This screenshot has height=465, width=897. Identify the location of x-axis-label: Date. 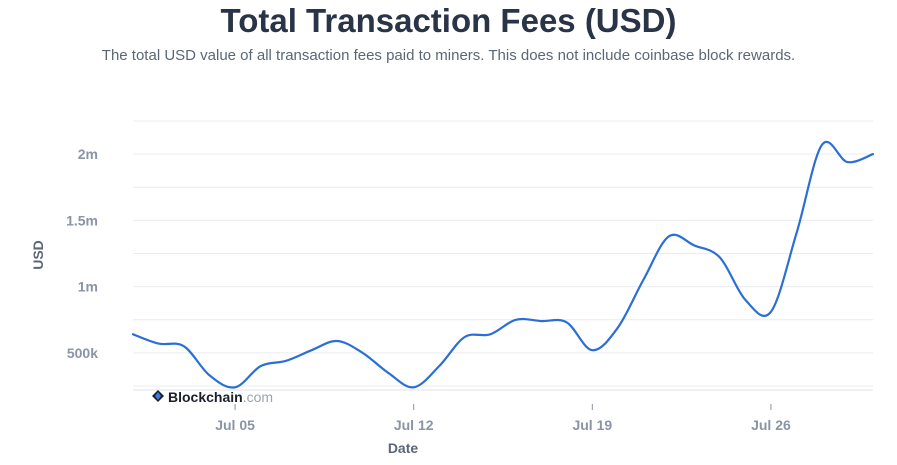
(403, 448).